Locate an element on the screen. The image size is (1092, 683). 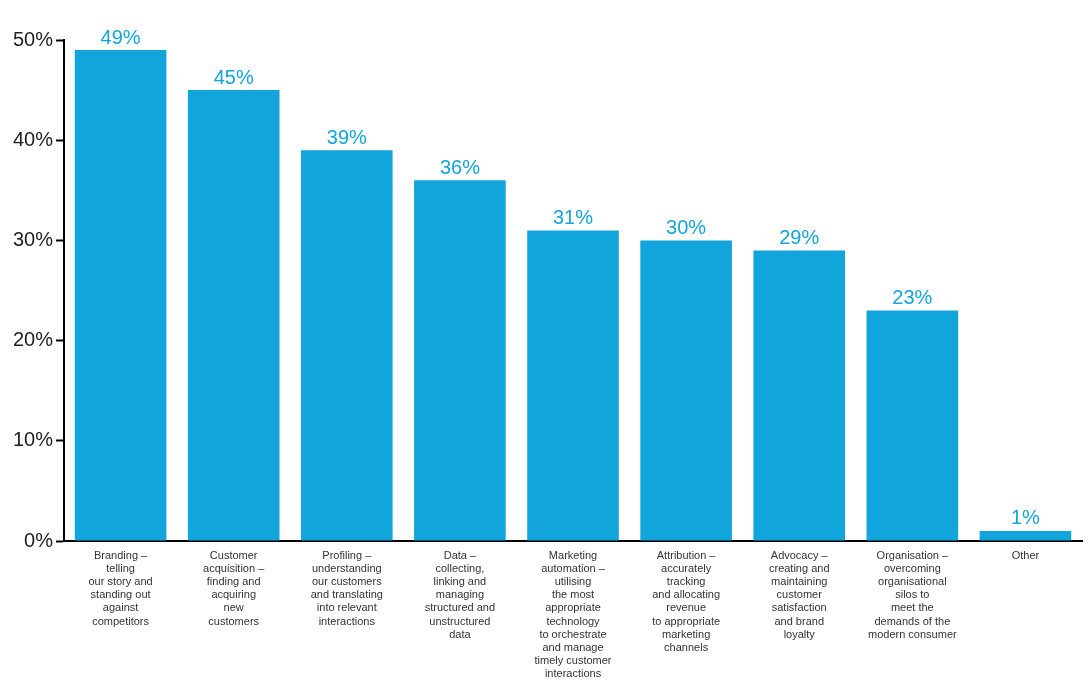
x-tick-label: Branding – telling our story and standing out against competitors is located at coordinates (120, 587).